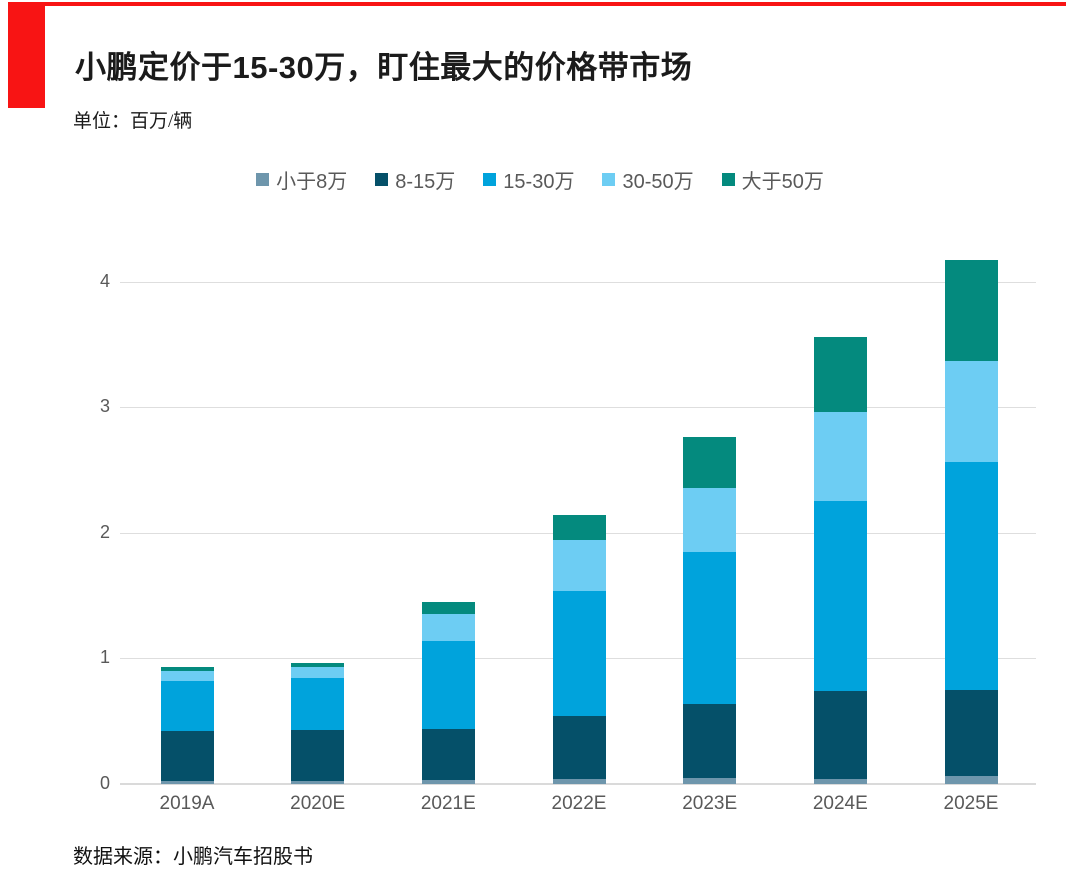 The width and height of the screenshot is (1080, 878). Describe the element at coordinates (658, 182) in the screenshot. I see `legend-label: 30-50万` at that location.